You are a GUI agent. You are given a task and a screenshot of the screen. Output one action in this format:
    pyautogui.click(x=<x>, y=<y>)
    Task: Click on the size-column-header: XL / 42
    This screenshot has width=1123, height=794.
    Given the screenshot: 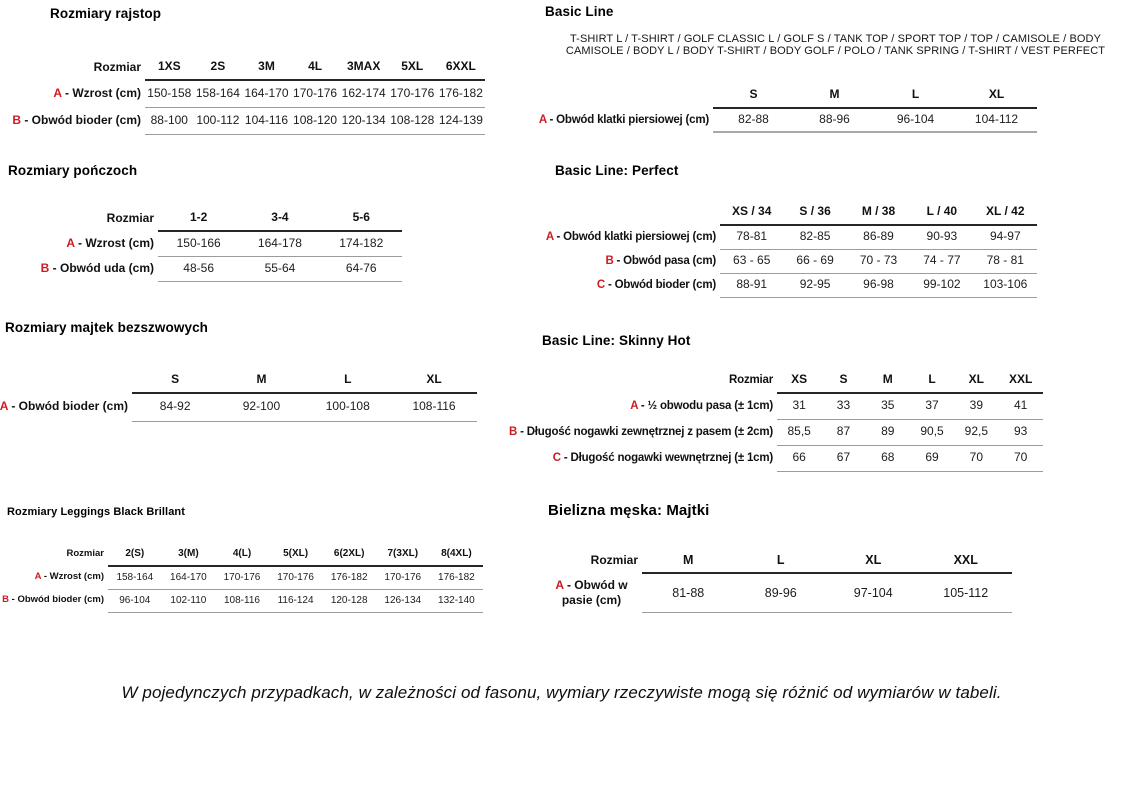 What is the action you would take?
    pyautogui.click(x=1005, y=213)
    